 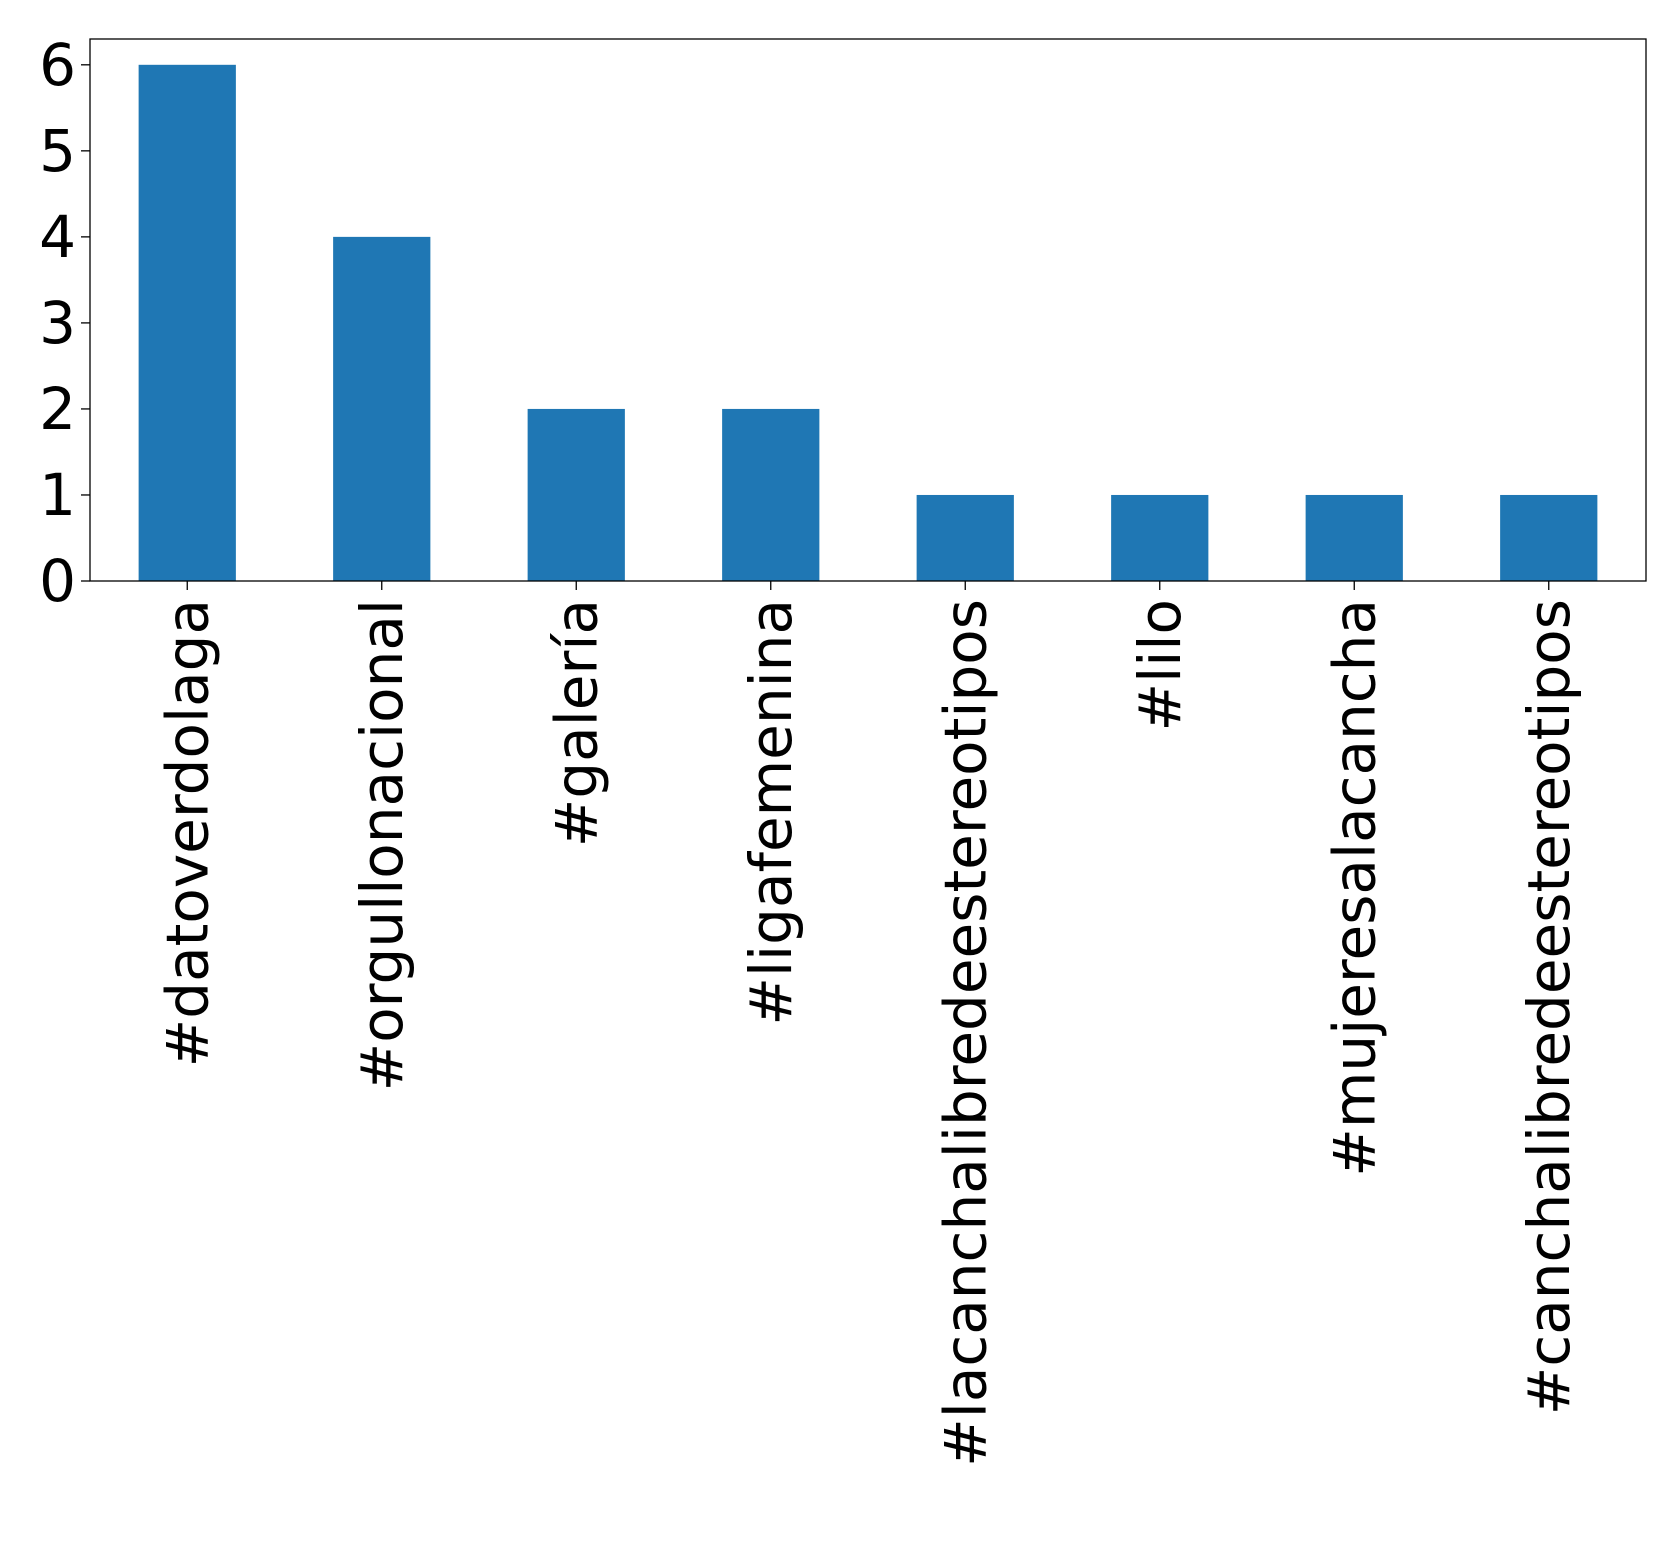 What do you see at coordinates (576, 723) in the screenshot?
I see `x-tick-label: #galería` at bounding box center [576, 723].